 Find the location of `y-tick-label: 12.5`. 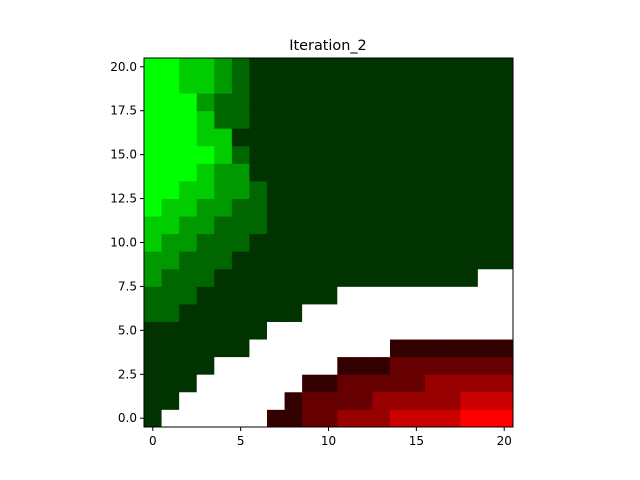

y-tick-label: 12.5 is located at coordinates (123, 199).